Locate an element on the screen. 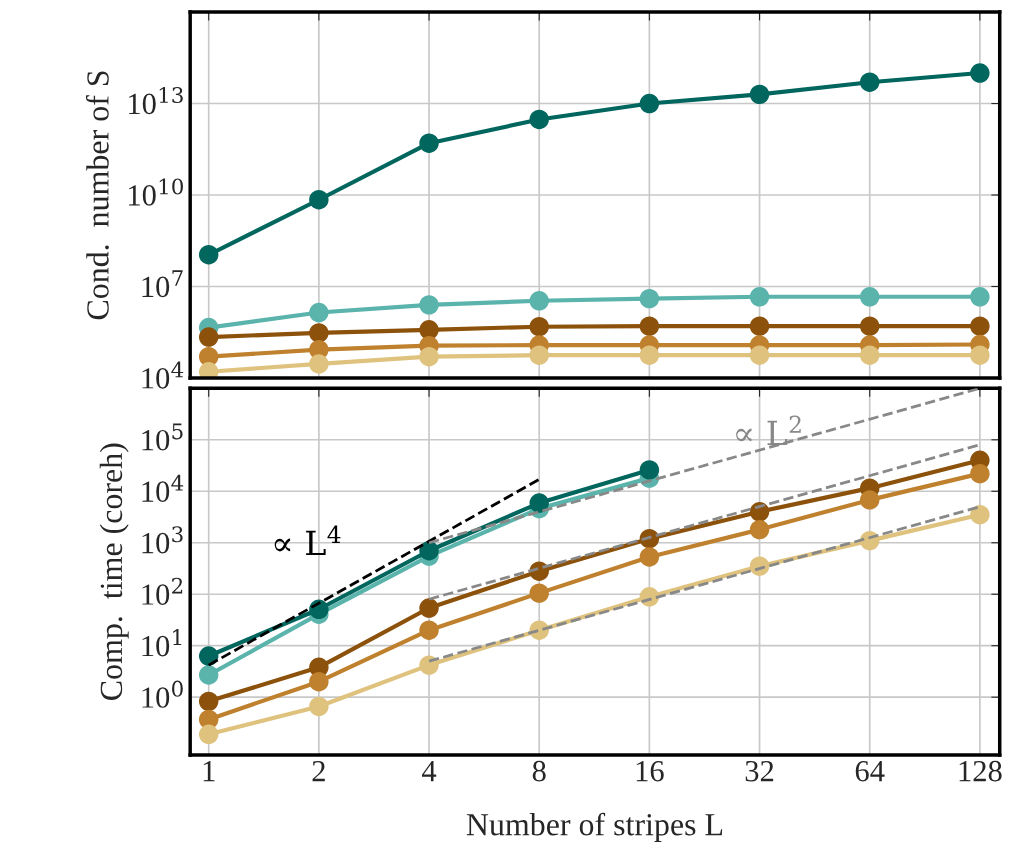 The image size is (1017, 861). y-tick-label: 10$^{13}$ is located at coordinates (156, 100).